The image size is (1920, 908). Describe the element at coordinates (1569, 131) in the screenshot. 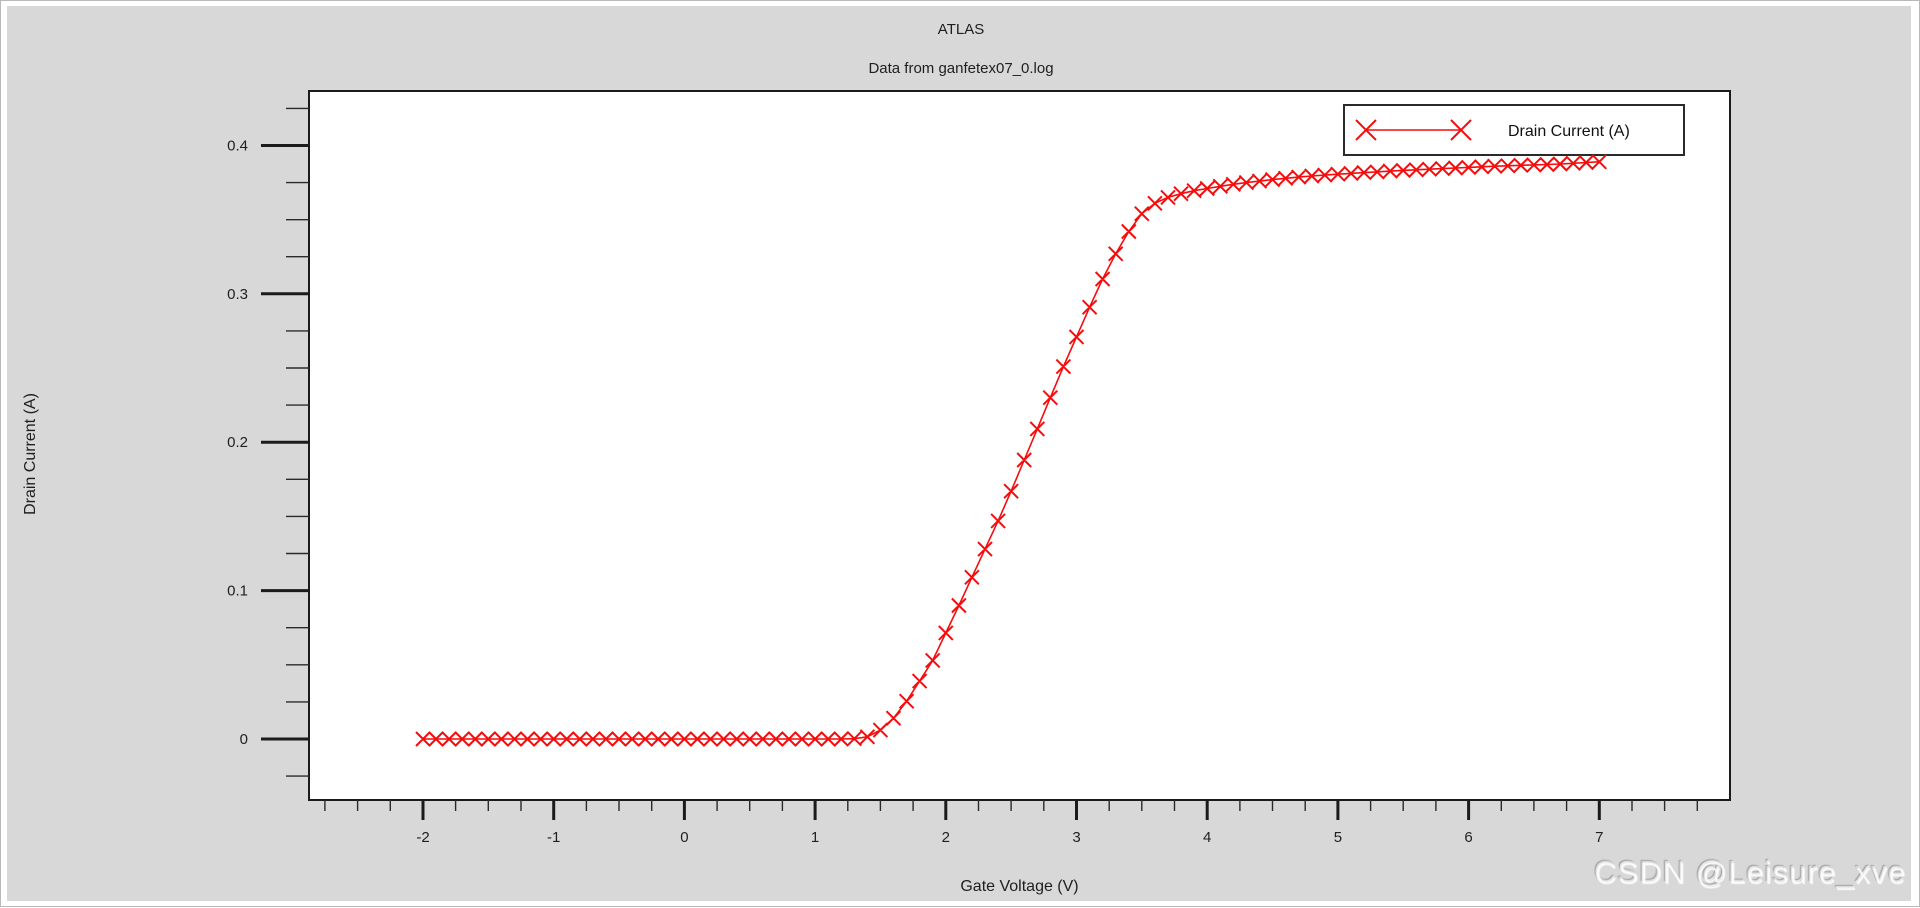

I see `legend-label: Drain Current (A)` at that location.